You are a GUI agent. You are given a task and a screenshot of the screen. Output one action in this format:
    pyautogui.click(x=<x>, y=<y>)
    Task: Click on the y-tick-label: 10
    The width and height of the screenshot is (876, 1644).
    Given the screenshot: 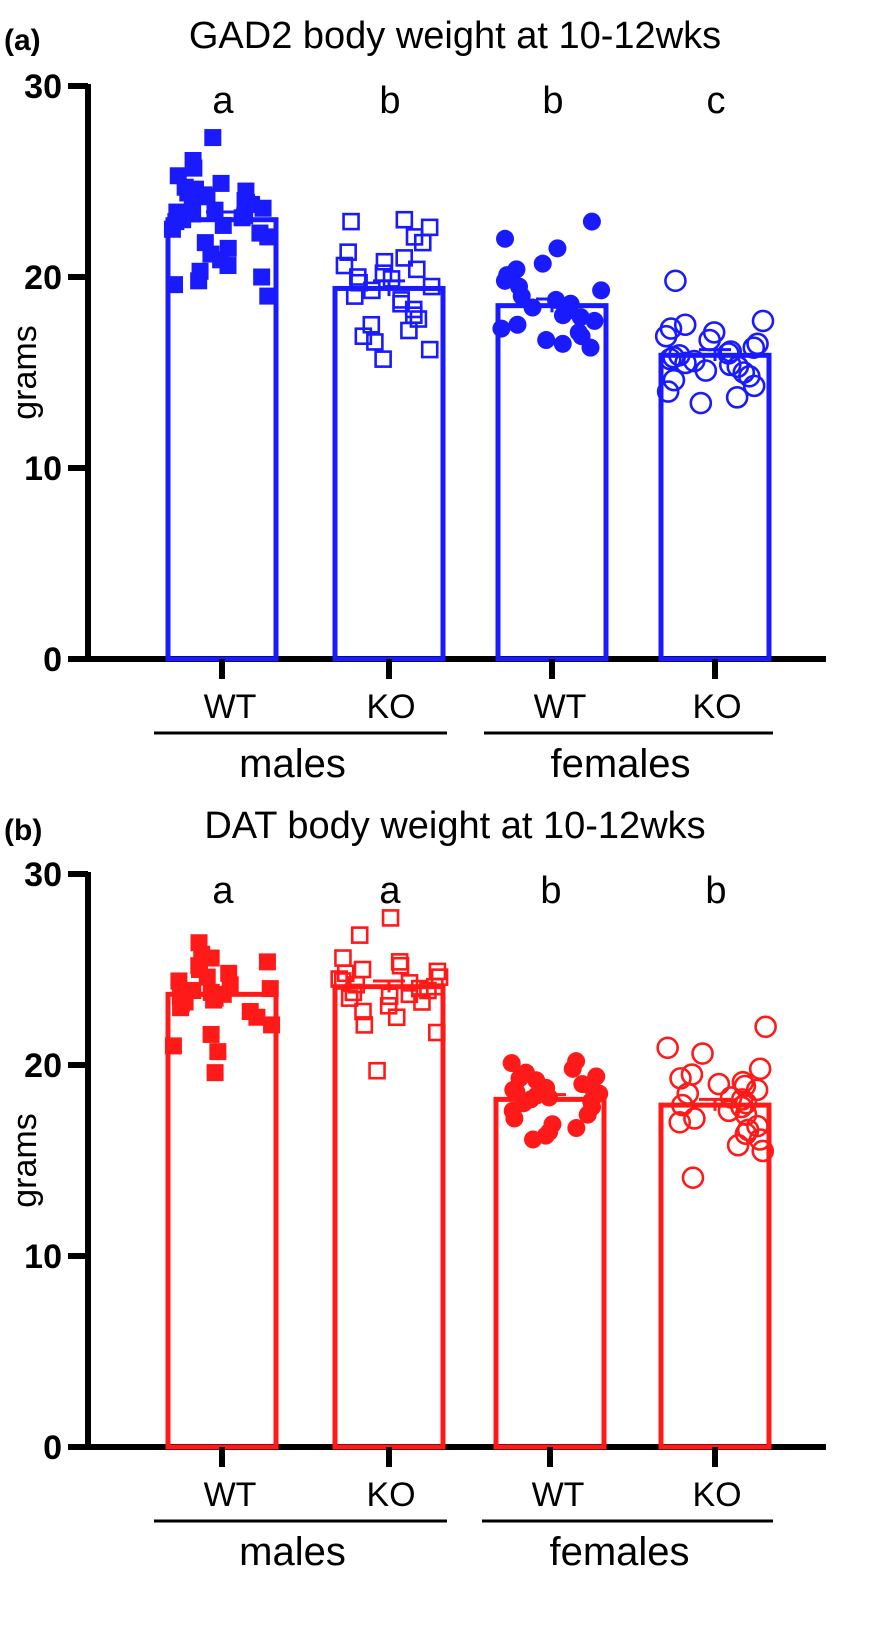 What is the action you would take?
    pyautogui.click(x=43, y=469)
    